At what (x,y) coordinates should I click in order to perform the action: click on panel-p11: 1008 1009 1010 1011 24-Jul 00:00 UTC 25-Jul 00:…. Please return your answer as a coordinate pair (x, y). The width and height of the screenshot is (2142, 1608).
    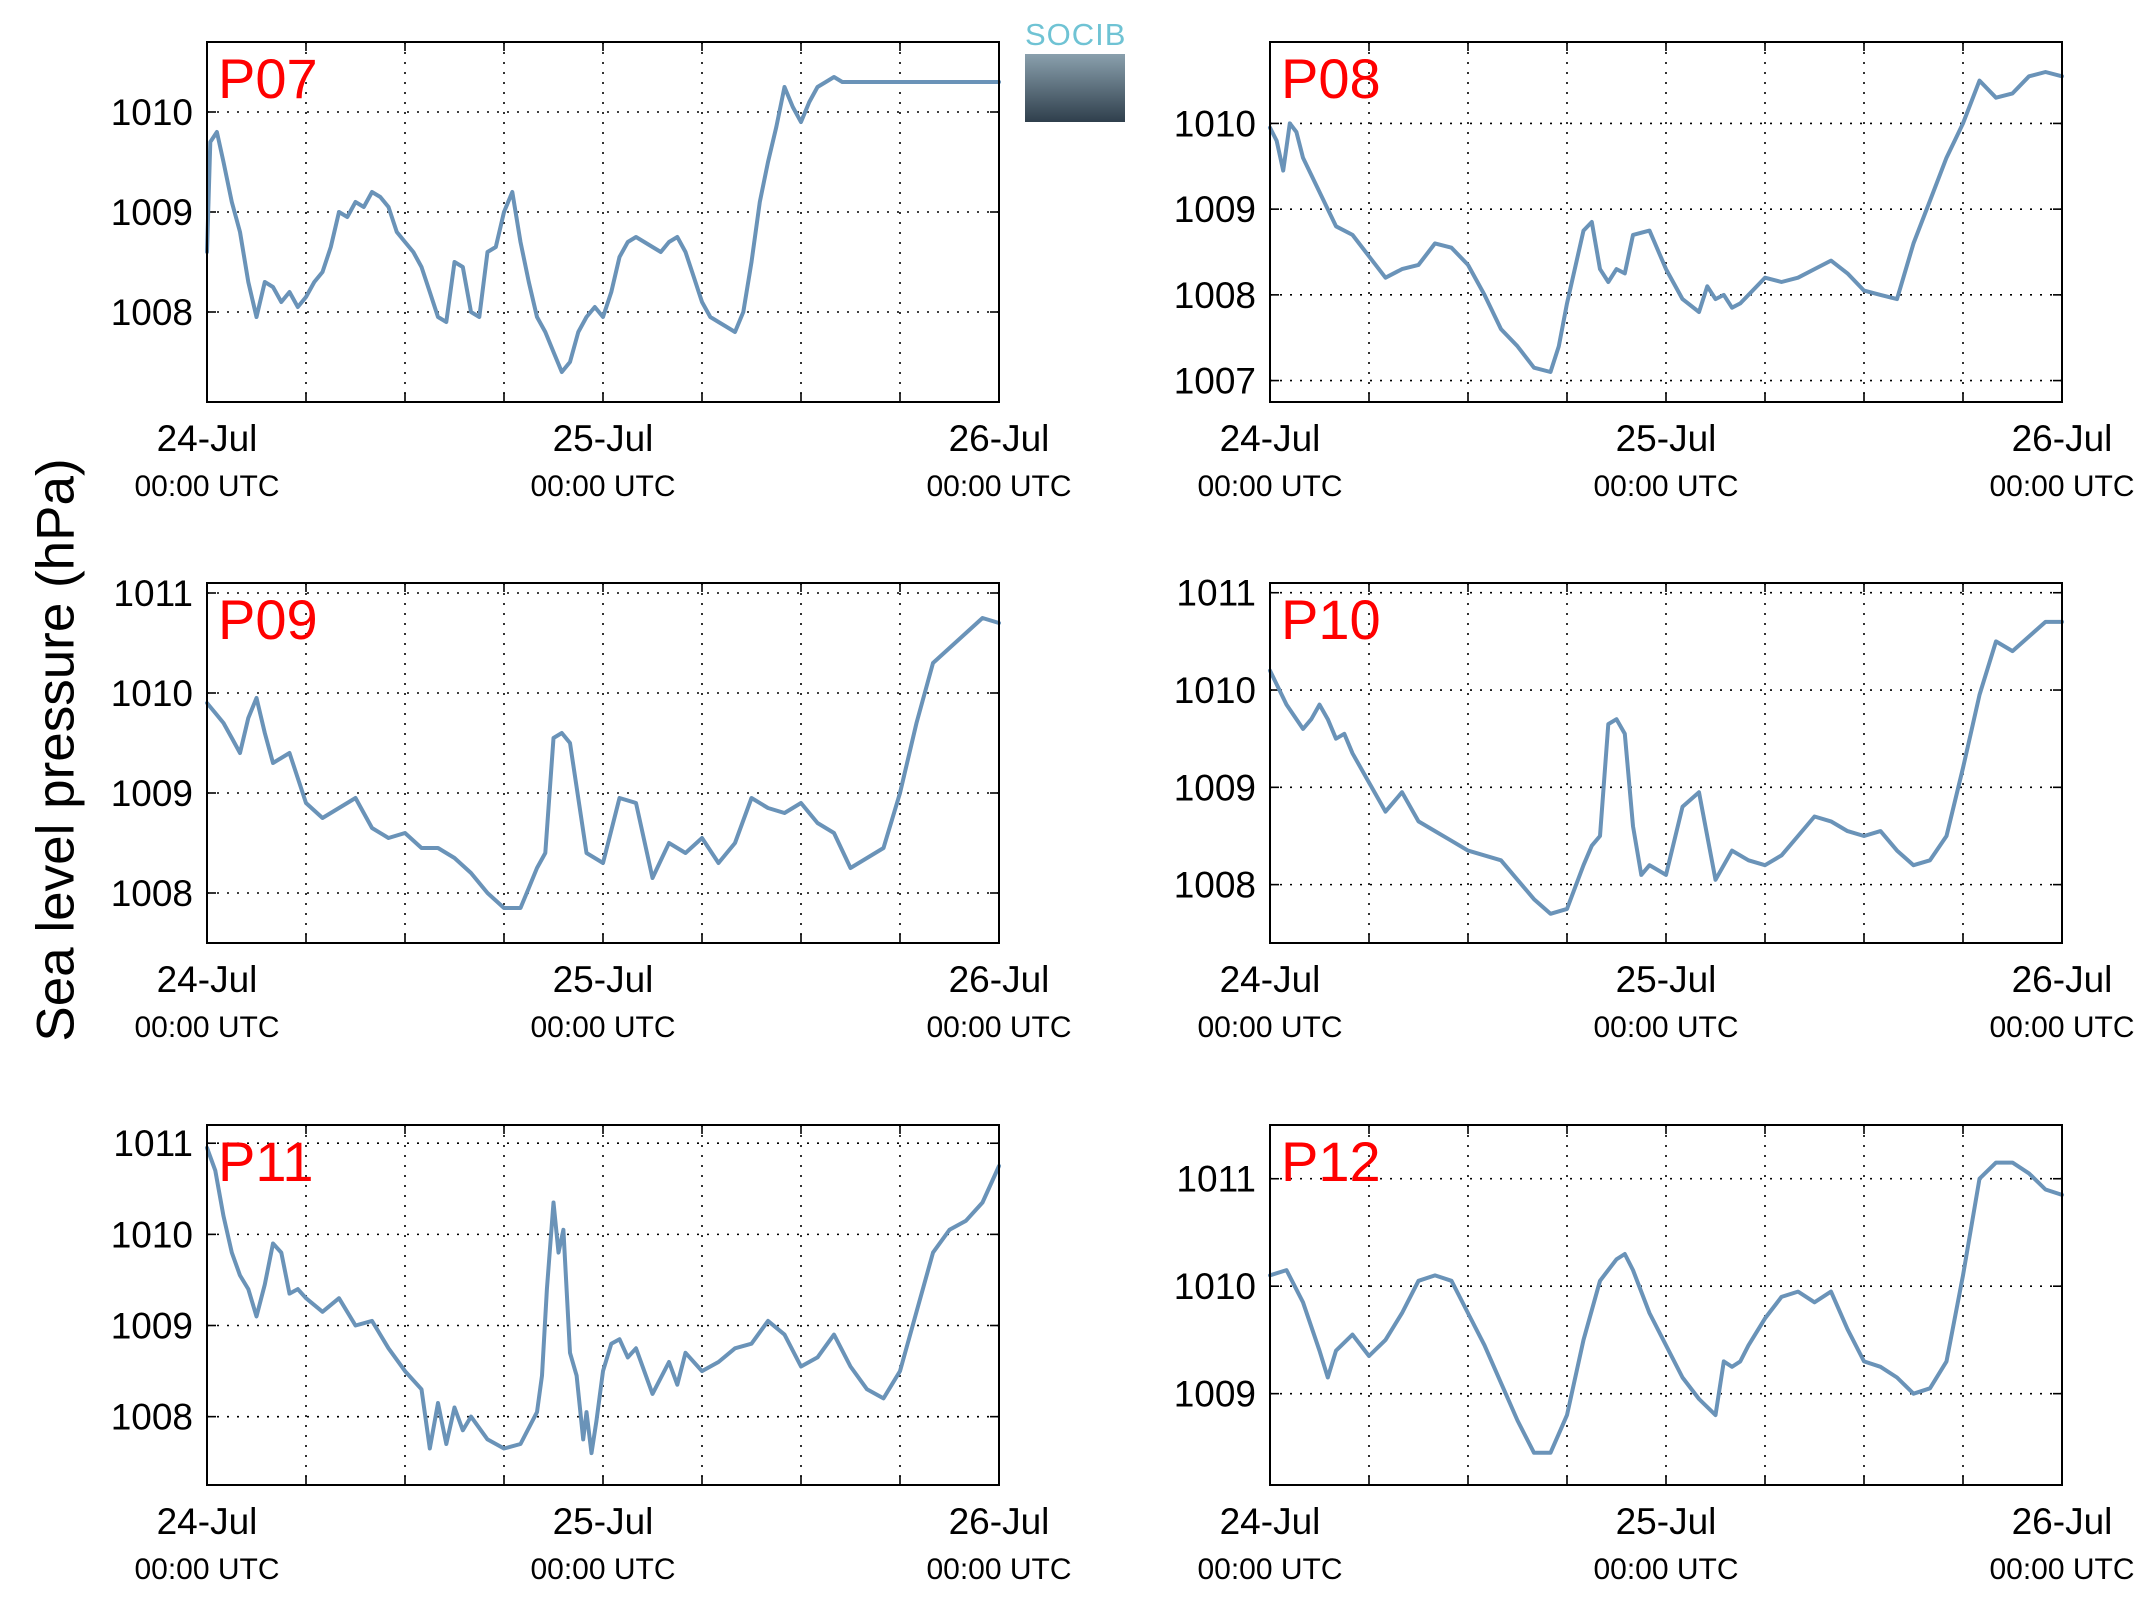
    Looking at the image, I should click on (591, 1354).